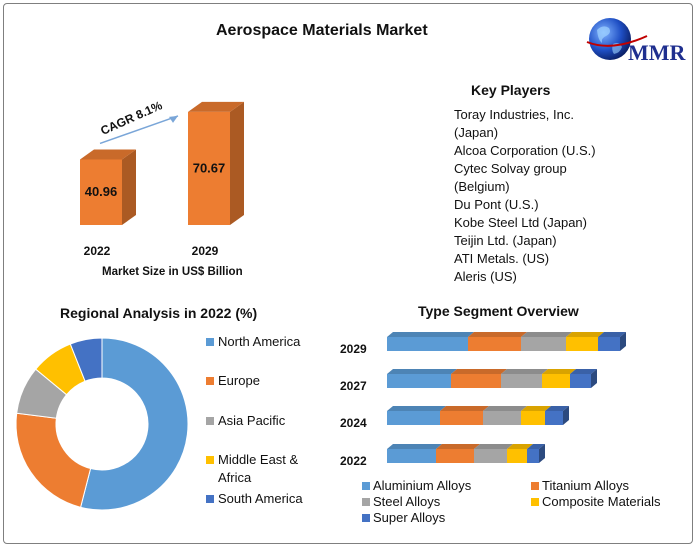  I want to click on regional-title: Regional Analysis in 2022 (%), so click(159, 313).